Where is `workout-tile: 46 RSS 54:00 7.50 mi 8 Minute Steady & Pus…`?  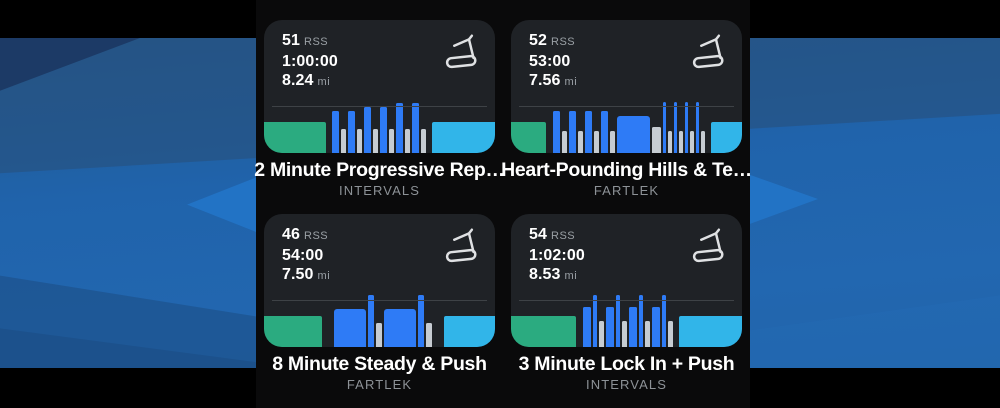 workout-tile: 46 RSS 54:00 7.50 mi 8 Minute Steady & Pus… is located at coordinates (379, 306).